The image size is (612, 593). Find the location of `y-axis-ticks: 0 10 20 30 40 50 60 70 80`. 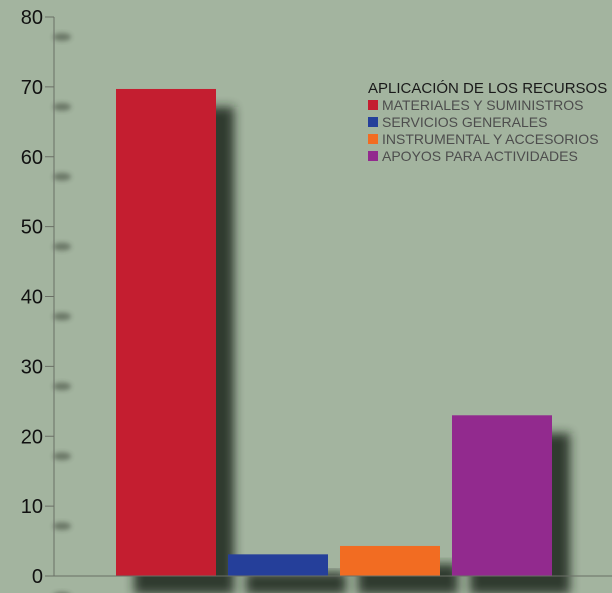

y-axis-ticks: 0 10 20 30 40 50 60 70 80 is located at coordinates (37, 297).